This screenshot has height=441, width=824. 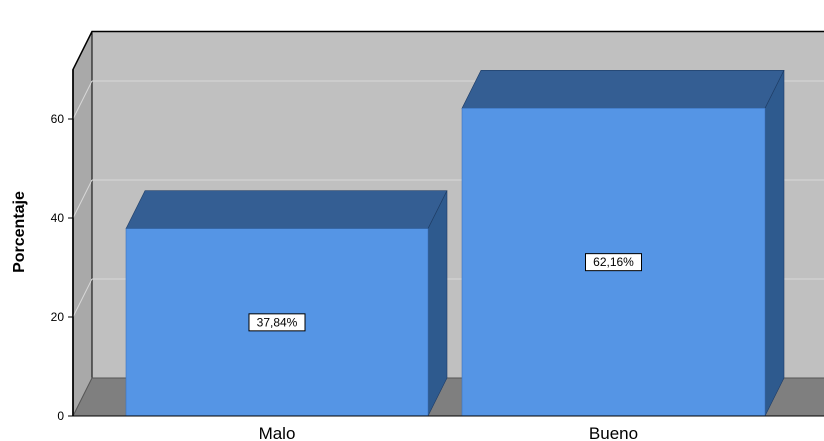 What do you see at coordinates (60, 416) in the screenshot?
I see `y-tick-label: 0` at bounding box center [60, 416].